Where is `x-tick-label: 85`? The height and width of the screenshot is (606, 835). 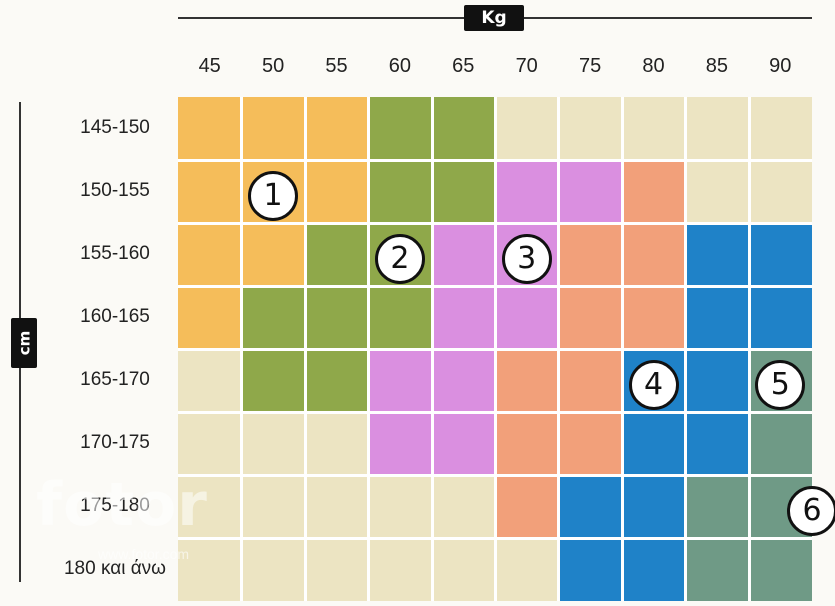
x-tick-label: 85 is located at coordinates (717, 66).